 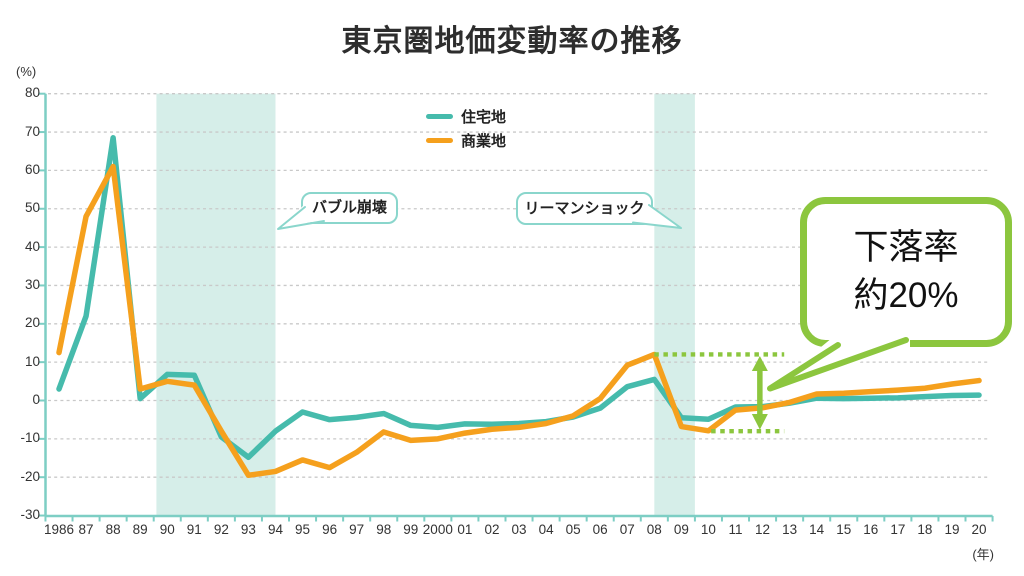 What do you see at coordinates (86, 529) in the screenshot?
I see `x-tick-label: 87` at bounding box center [86, 529].